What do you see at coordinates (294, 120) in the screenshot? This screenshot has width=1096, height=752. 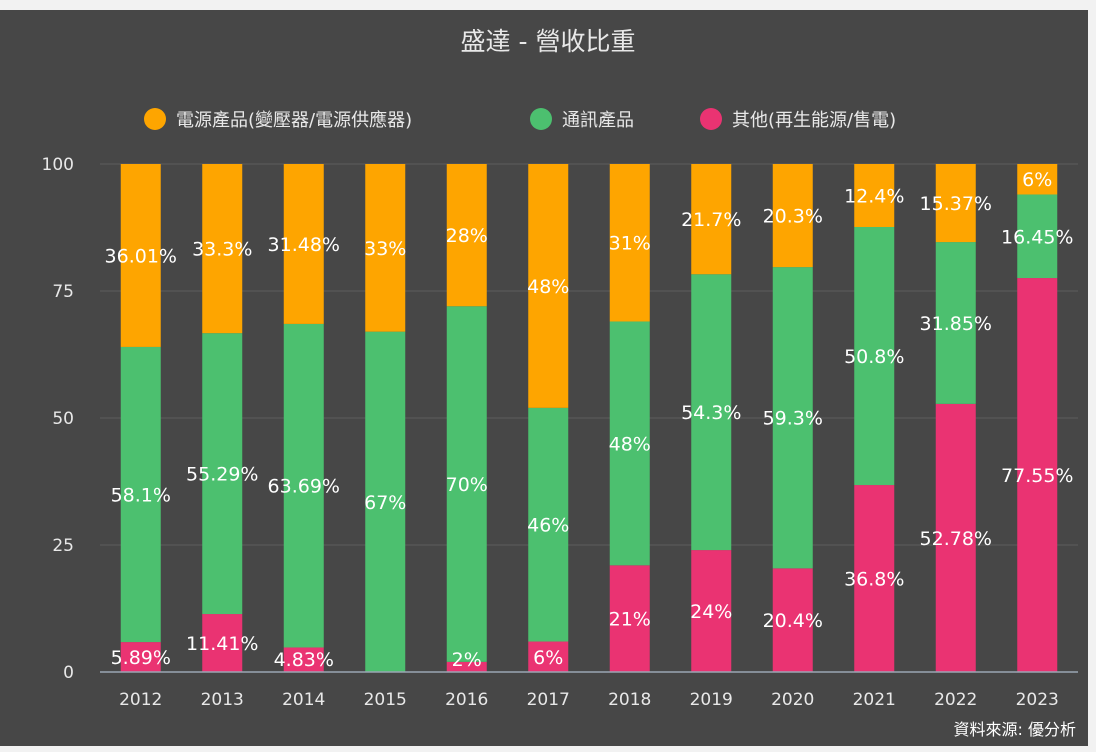 I see `legend-label-0: 電源產品(變壓器/電源供應器)` at bounding box center [294, 120].